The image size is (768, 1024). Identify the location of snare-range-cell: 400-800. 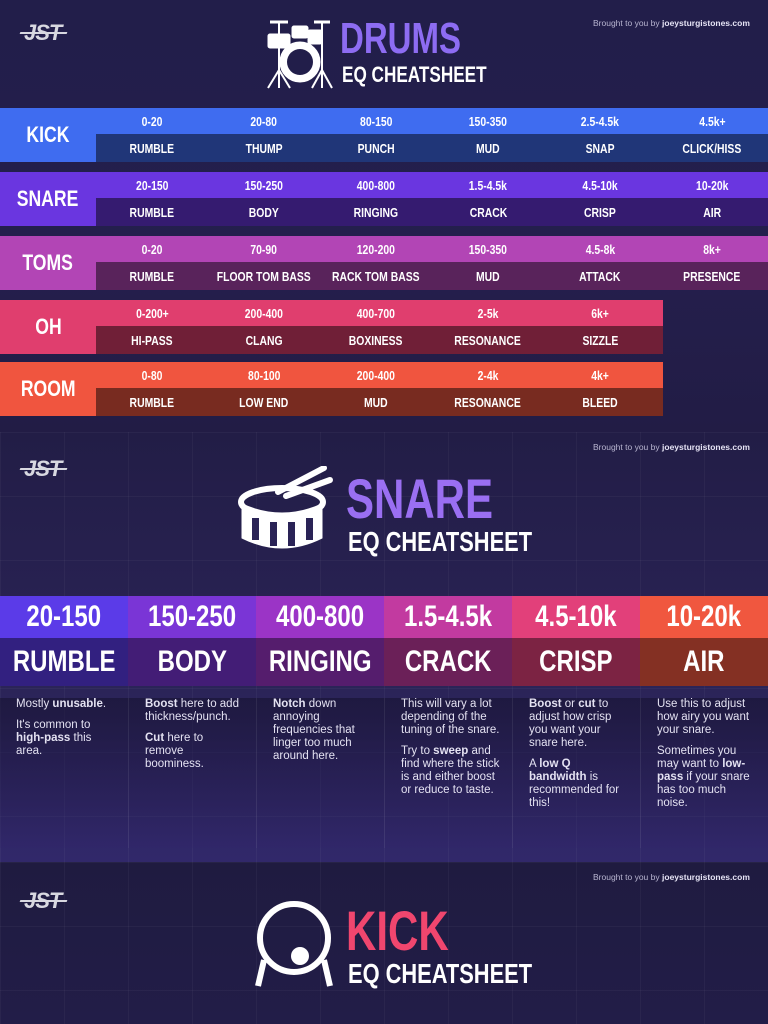
(320, 617).